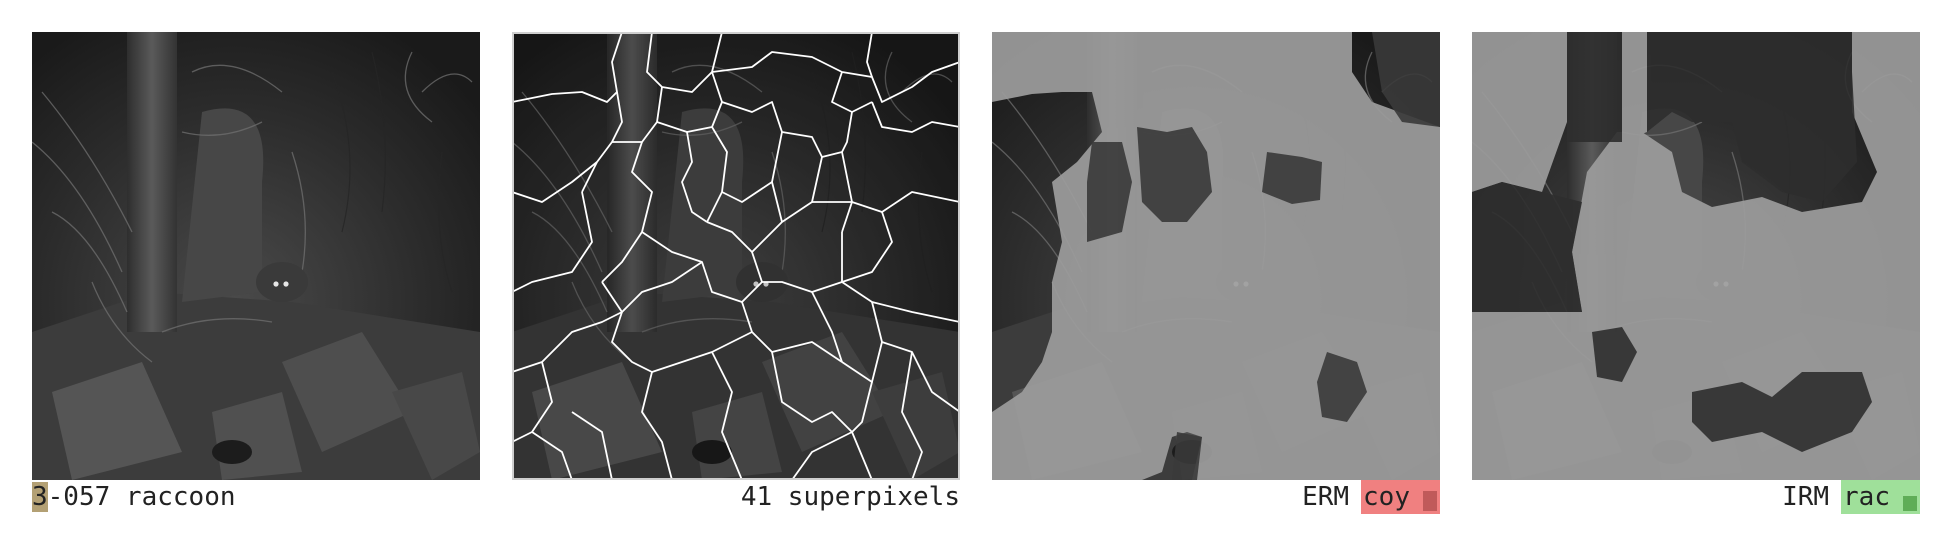 The image size is (1952, 544). Describe the element at coordinates (1326, 497) in the screenshot. I see `erm-method-label: ERM` at that location.